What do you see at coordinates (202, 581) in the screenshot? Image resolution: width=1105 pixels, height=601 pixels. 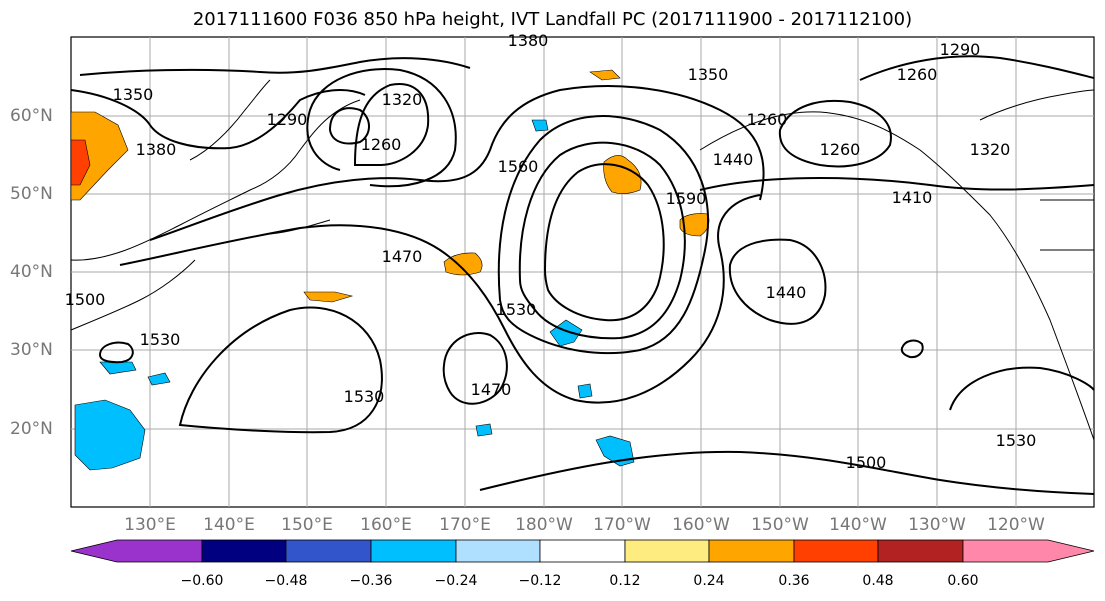 I see `colorbar-tick-label: −0.60` at bounding box center [202, 581].